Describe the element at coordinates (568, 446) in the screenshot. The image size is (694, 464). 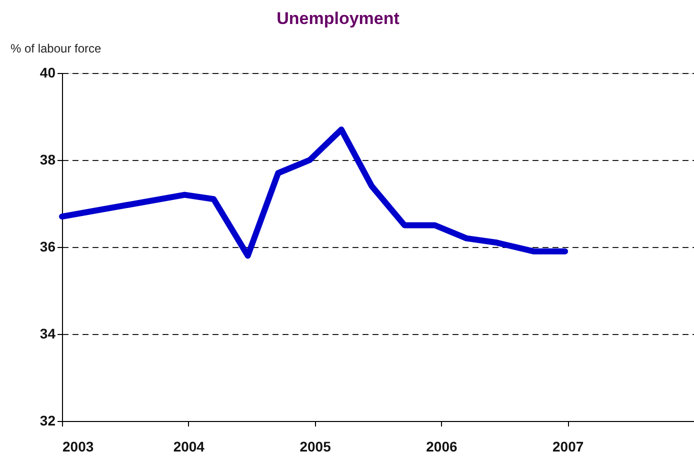
I see `x-tick-label: 2007` at that location.